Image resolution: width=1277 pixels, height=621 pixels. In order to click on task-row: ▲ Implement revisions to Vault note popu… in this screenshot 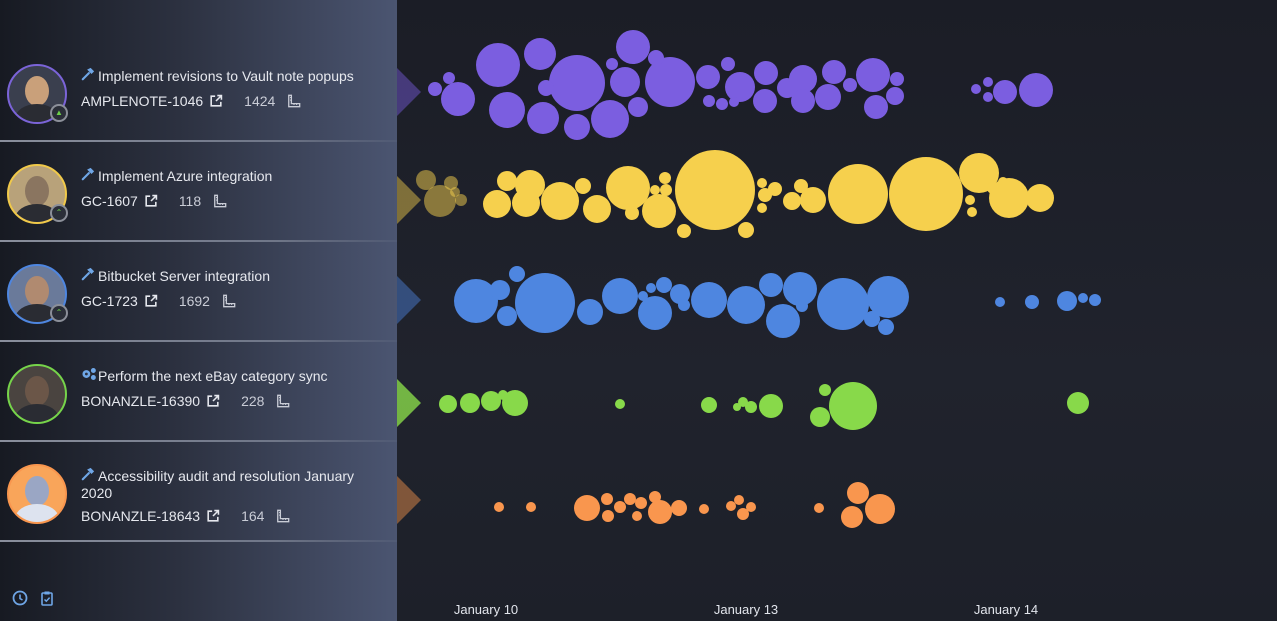, I will do `click(198, 92)`.